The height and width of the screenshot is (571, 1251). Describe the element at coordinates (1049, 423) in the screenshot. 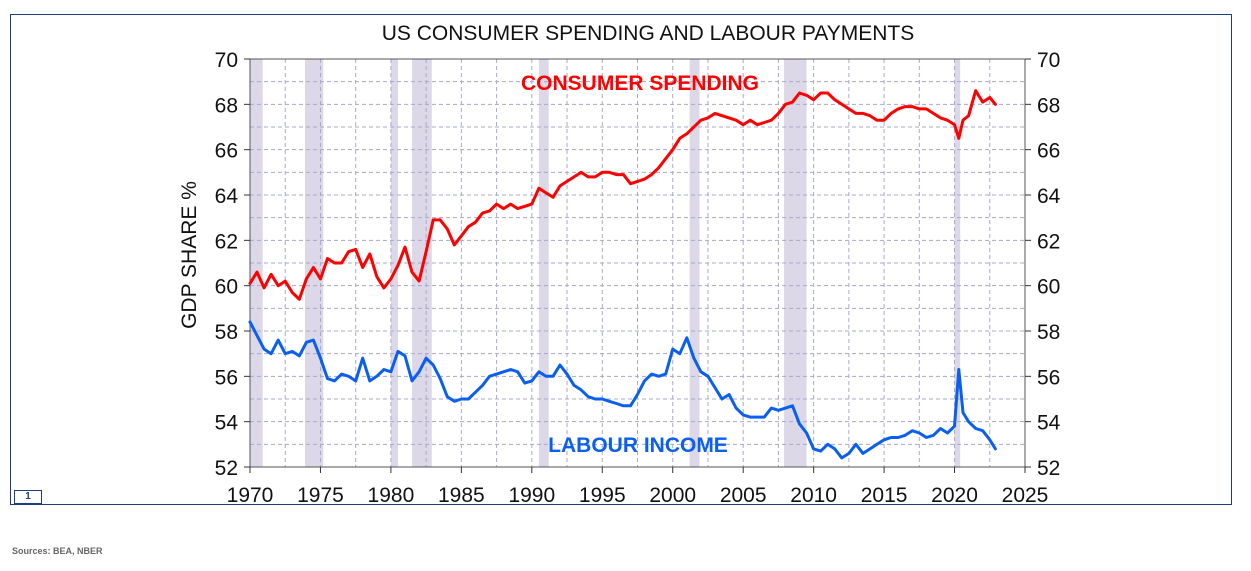

I see `y-tick-label-right: 54` at that location.